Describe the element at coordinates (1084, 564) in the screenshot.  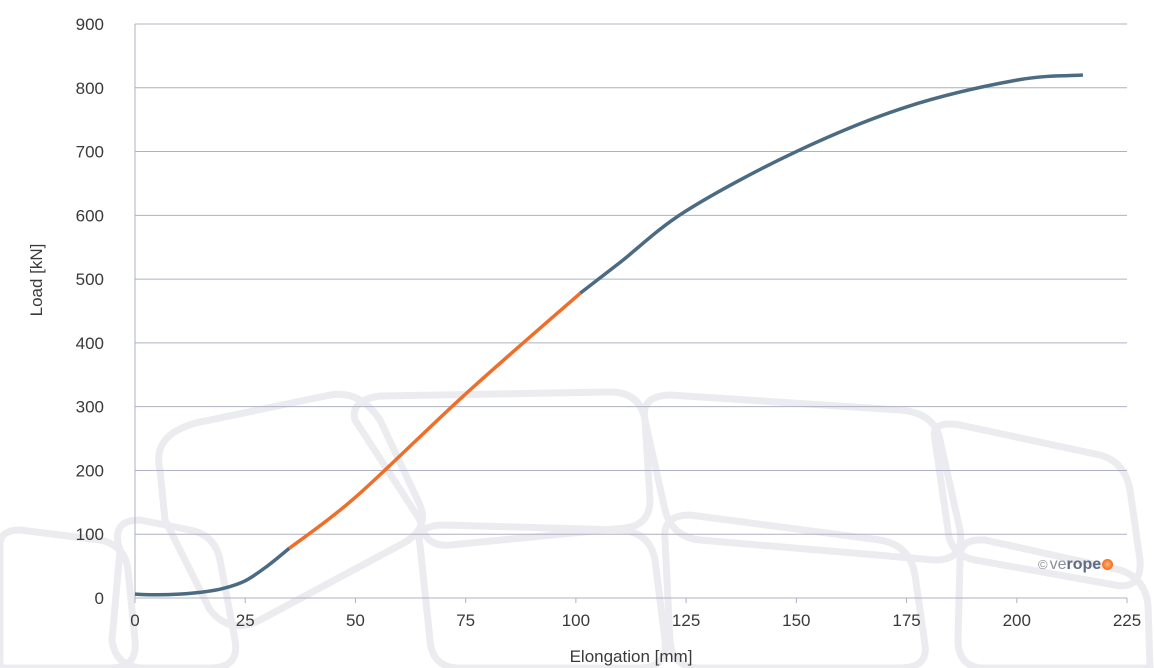
I see `brand-name-bold: rope` at that location.